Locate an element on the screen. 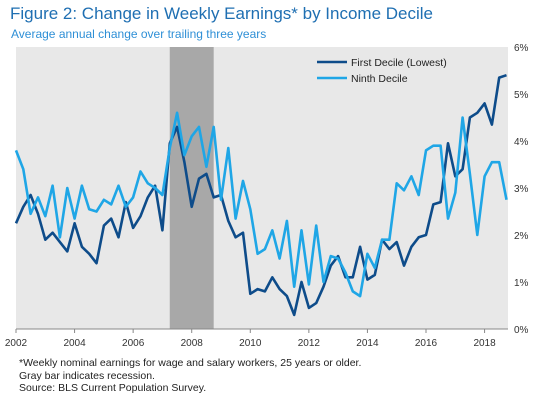  source-note: Source: BLS Current Population Survey. is located at coordinates (113, 388).